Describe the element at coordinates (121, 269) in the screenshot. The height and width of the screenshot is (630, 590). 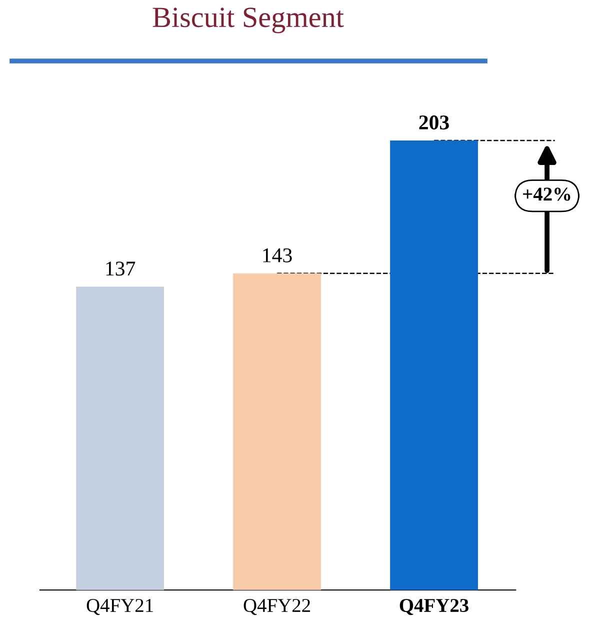
I see `data-label: 137` at that location.